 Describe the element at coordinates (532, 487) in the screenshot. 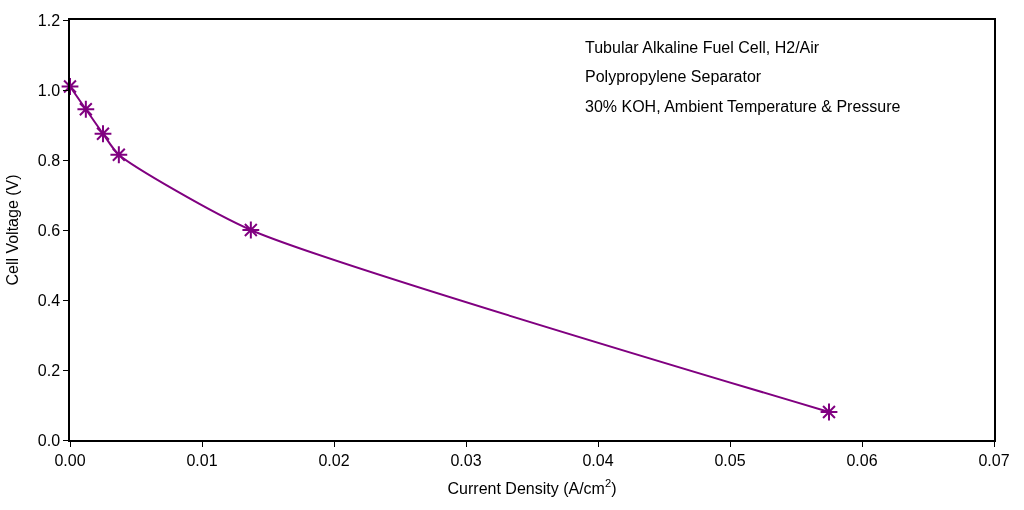

I see `x-axis-title: Current Density (A/cm$^{2}$)` at that location.